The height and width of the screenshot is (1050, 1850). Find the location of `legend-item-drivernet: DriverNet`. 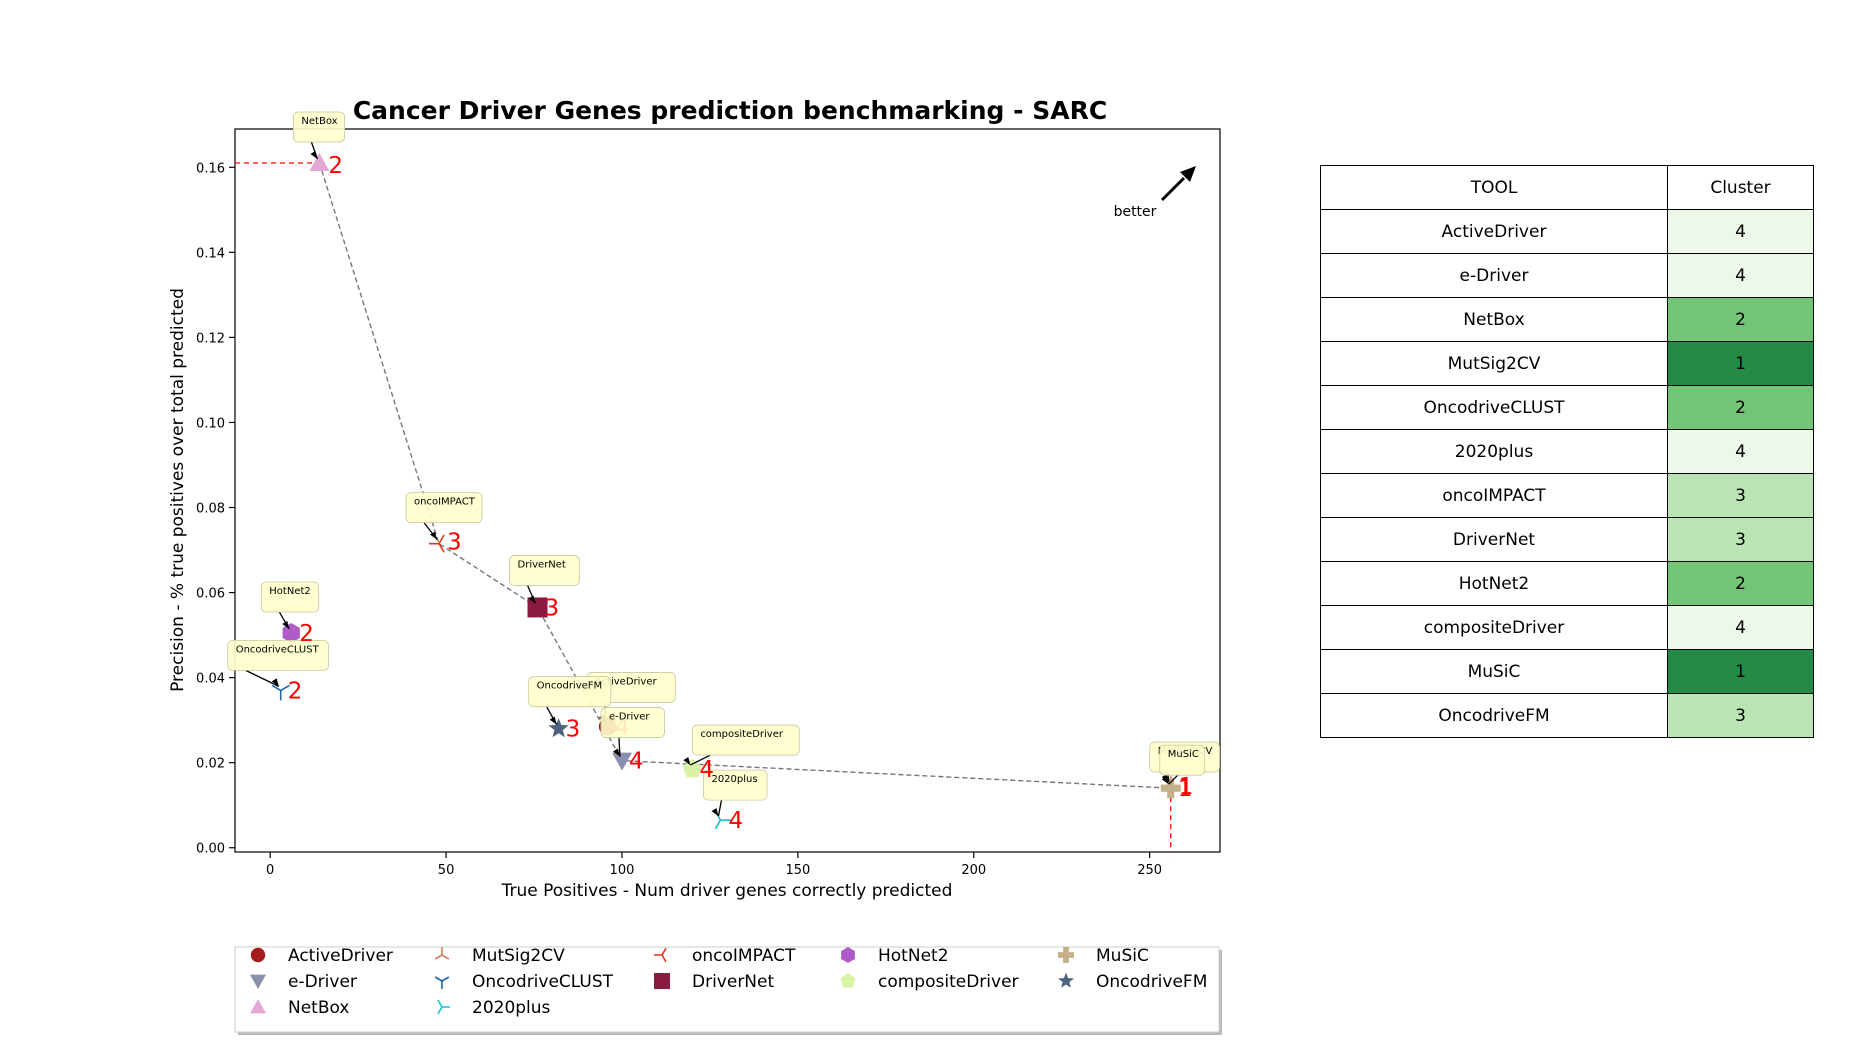

legend-item-drivernet: DriverNet is located at coordinates (714, 982).